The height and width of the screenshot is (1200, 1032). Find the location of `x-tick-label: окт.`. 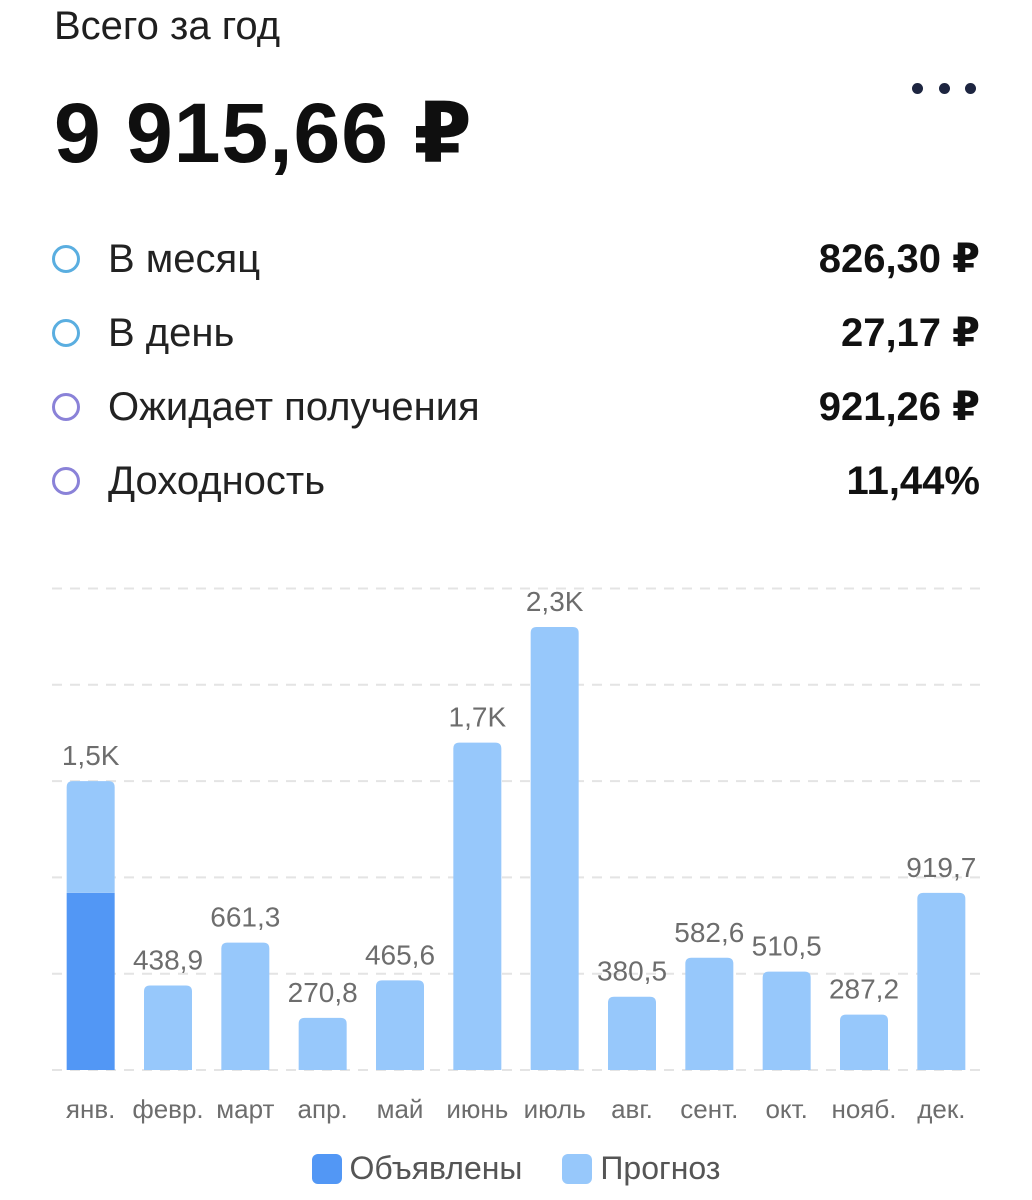

x-tick-label: окт. is located at coordinates (786, 1109).